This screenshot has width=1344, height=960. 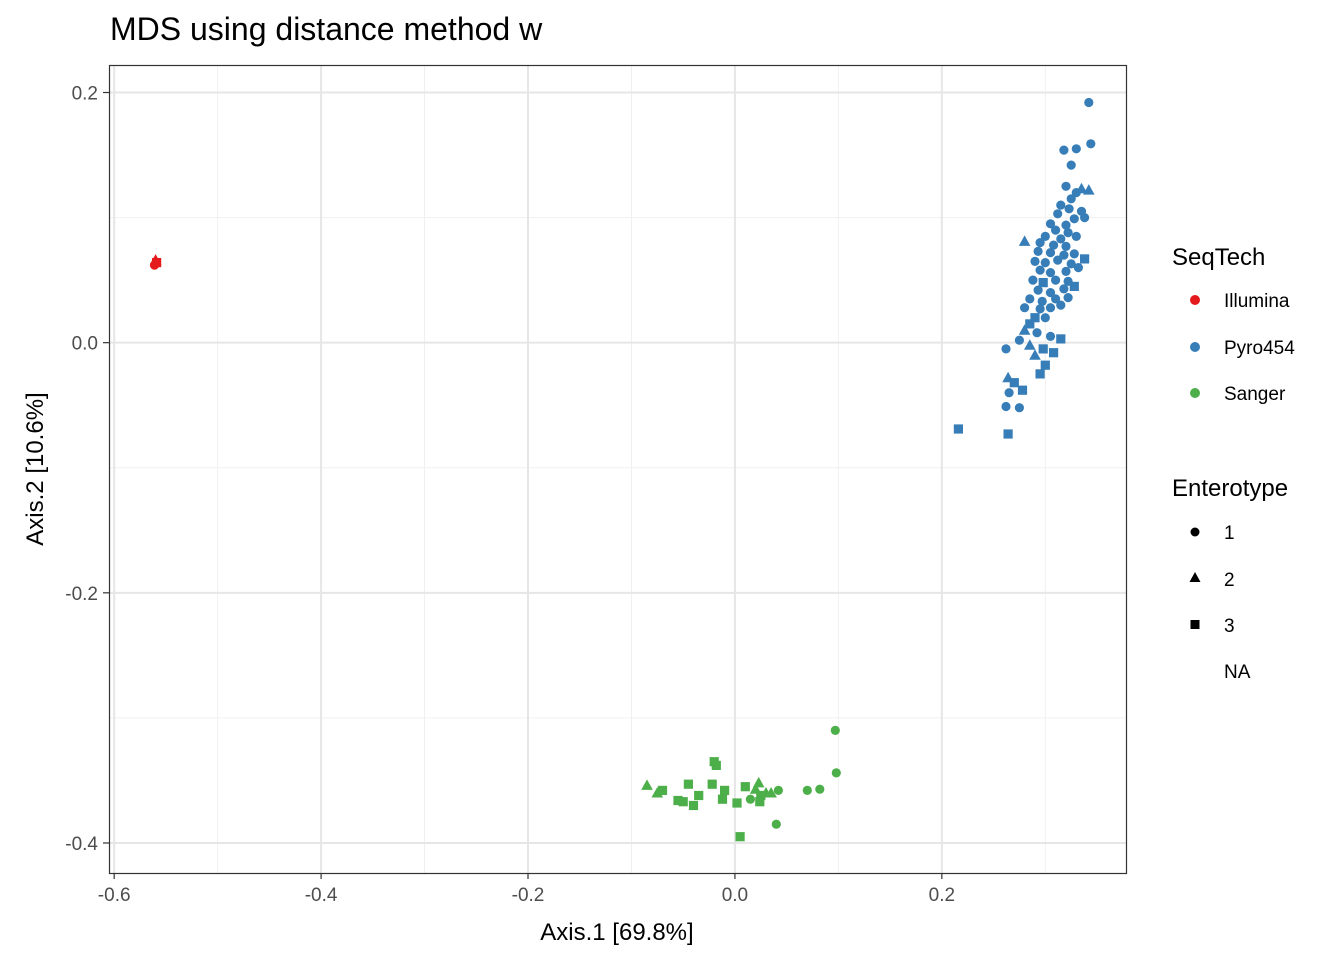 What do you see at coordinates (942, 895) in the screenshot?
I see `x-tick-label: 0.2` at bounding box center [942, 895].